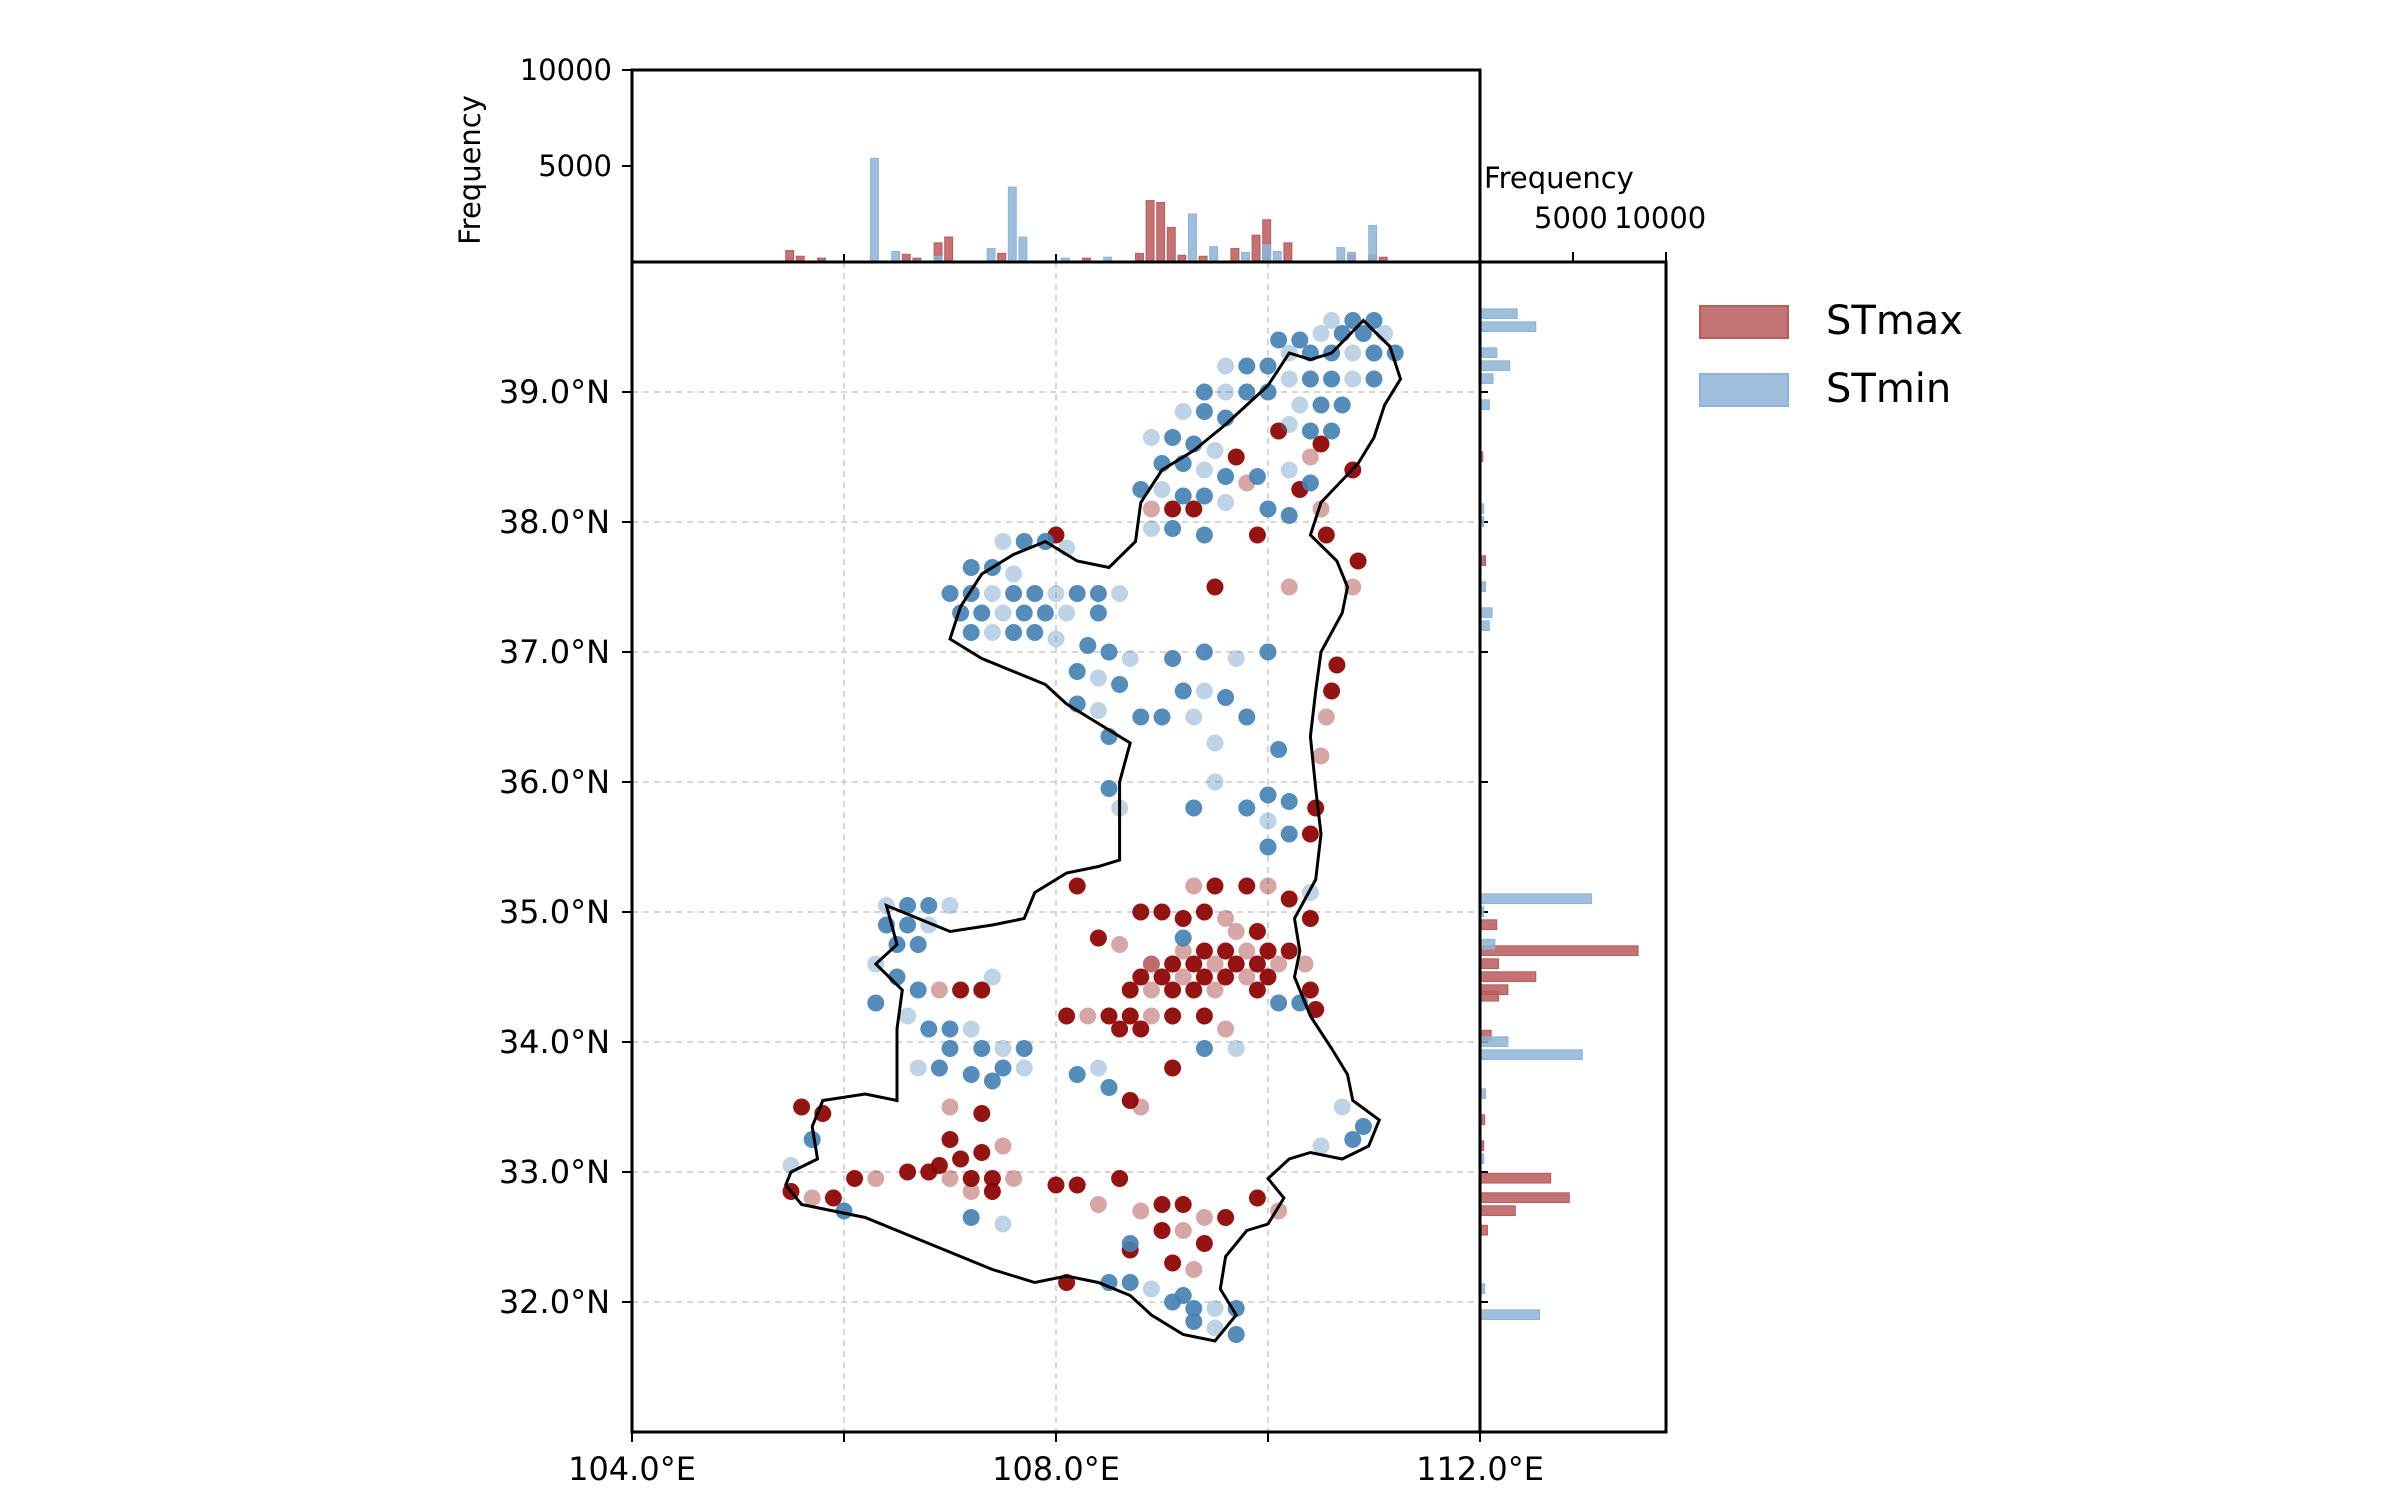 The height and width of the screenshot is (1500, 2400). Describe the element at coordinates (554, 1172) in the screenshot. I see `y-tick-label: 33.0°N` at that location.